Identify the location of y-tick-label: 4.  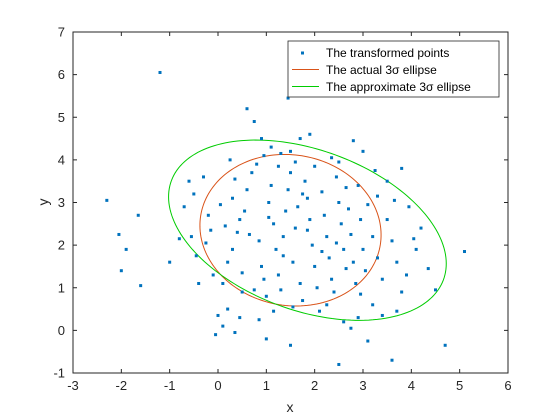
(61, 159).